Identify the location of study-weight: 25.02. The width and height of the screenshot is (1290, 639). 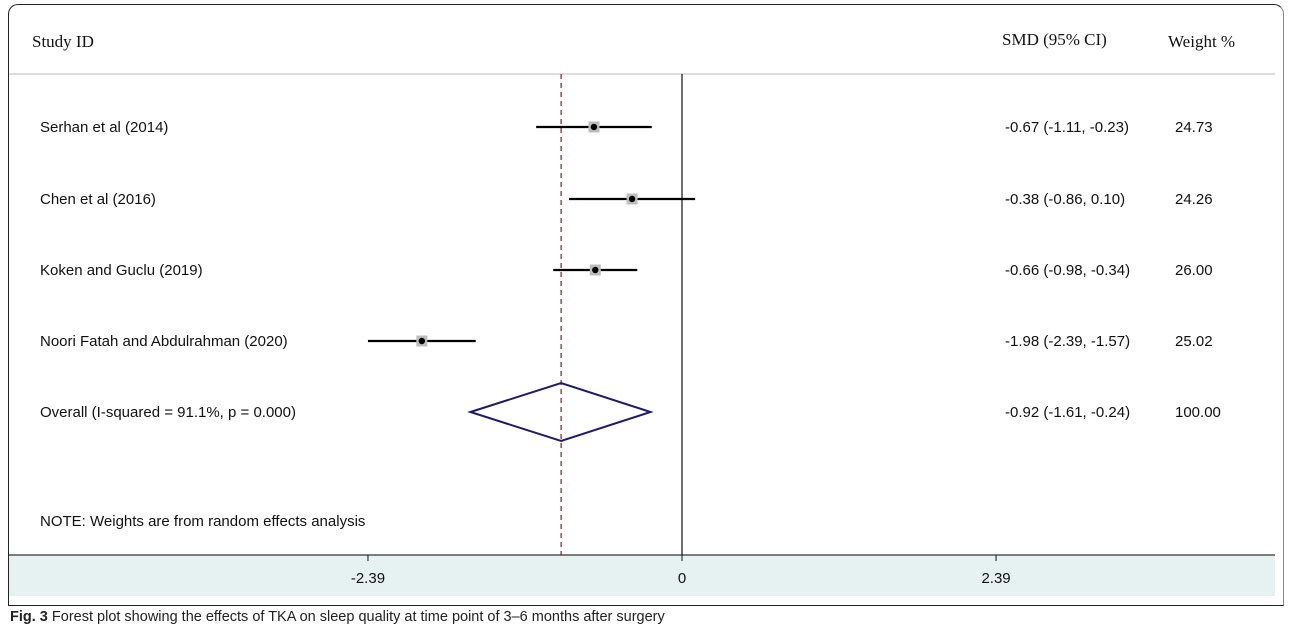
(1194, 341).